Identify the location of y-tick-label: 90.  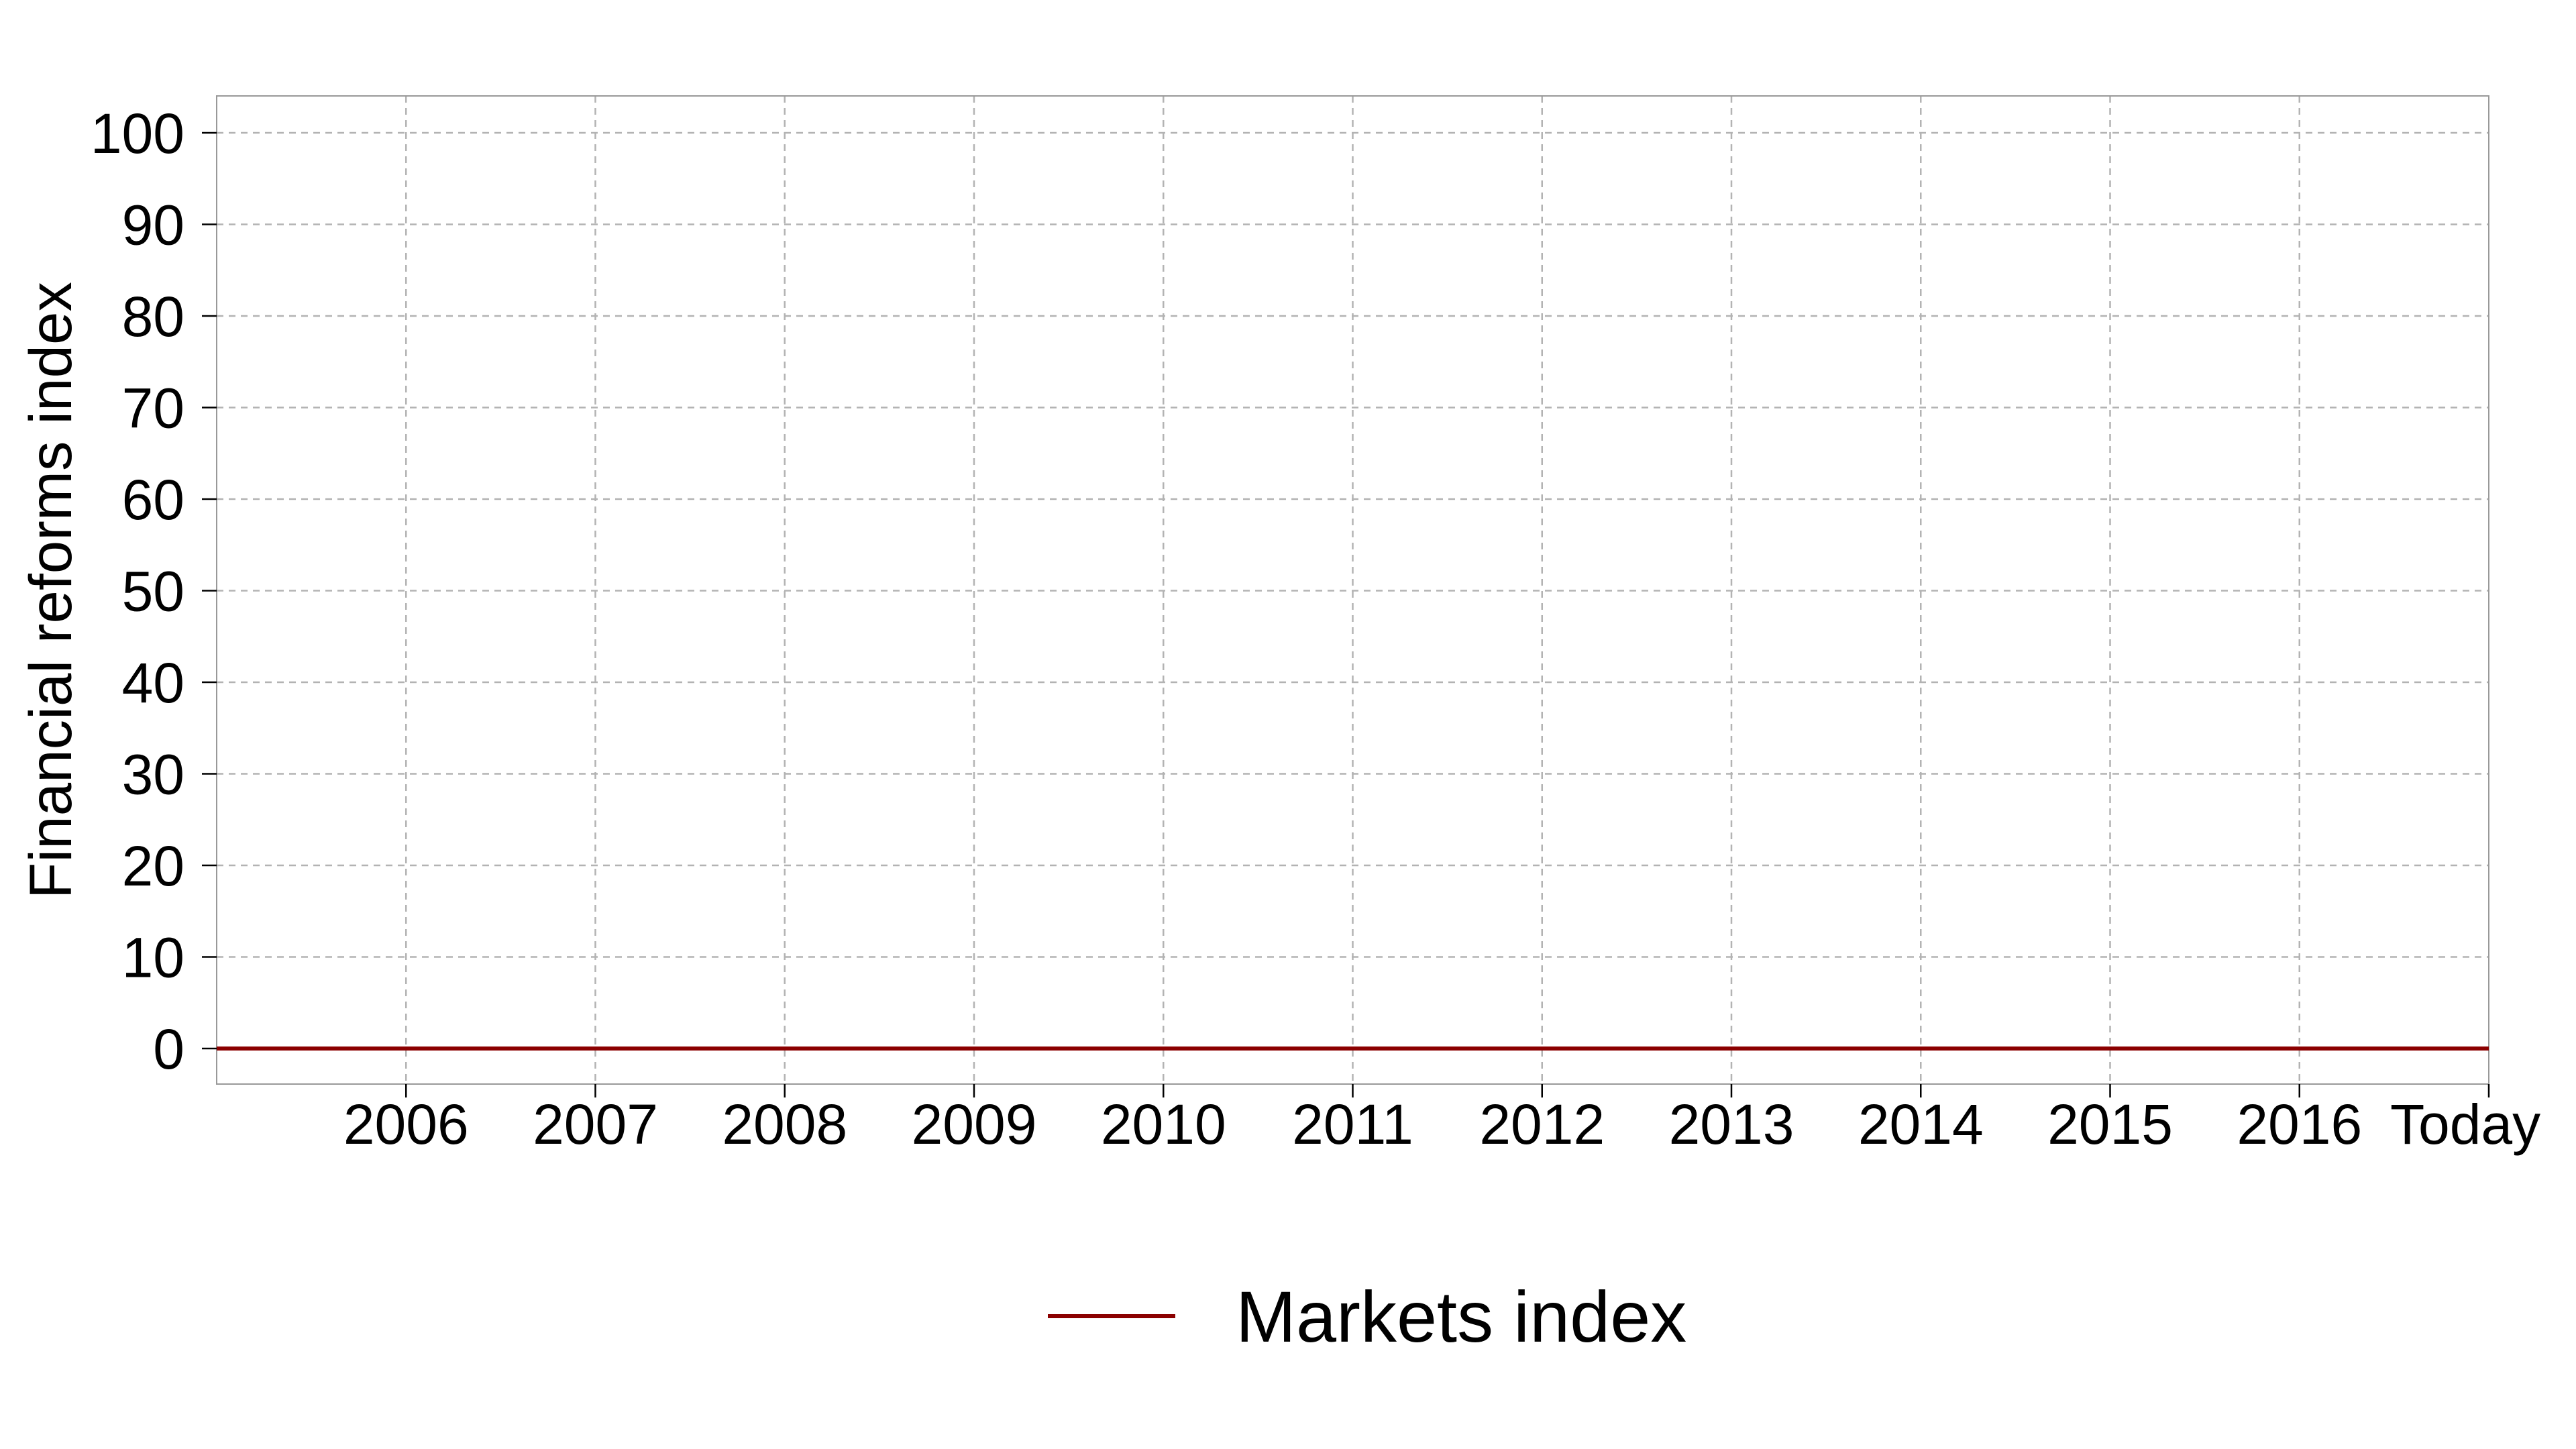
(153, 225).